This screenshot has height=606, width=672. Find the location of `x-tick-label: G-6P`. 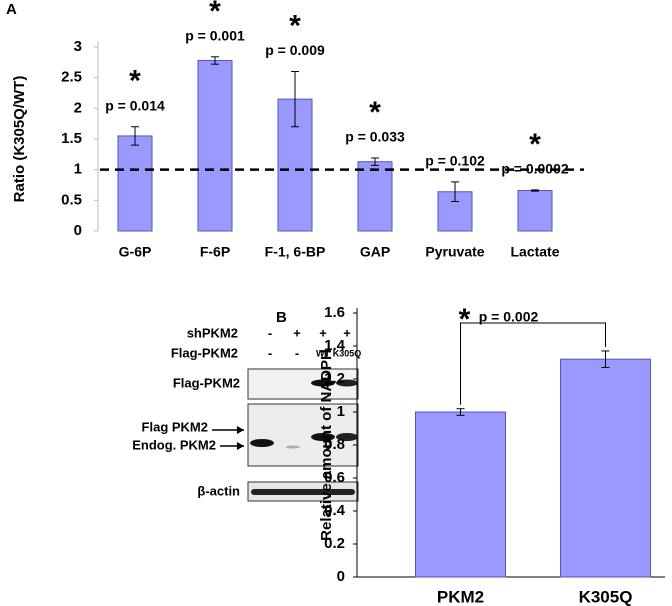

x-tick-label: G-6P is located at coordinates (135, 252).